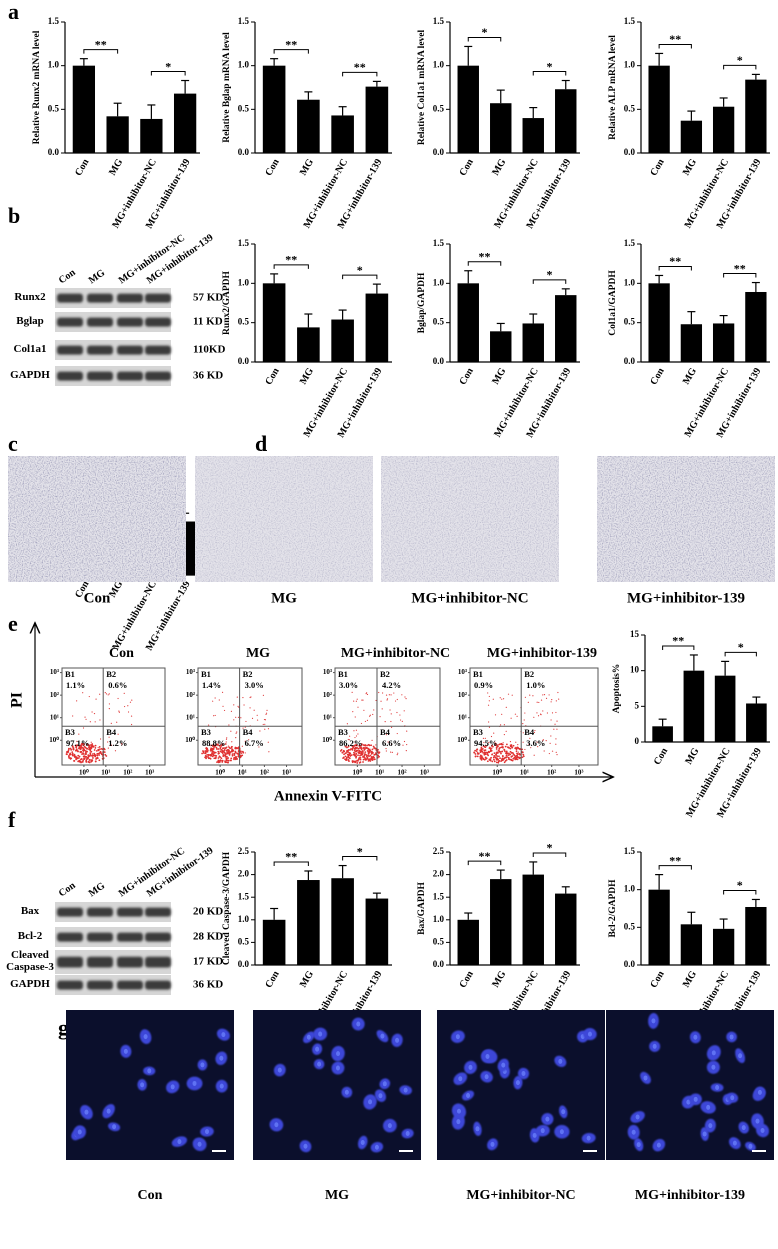 Image resolution: width=778 pixels, height=1249 pixels. Describe the element at coordinates (97, 889) in the screenshot. I see `lane-label: MG` at that location.